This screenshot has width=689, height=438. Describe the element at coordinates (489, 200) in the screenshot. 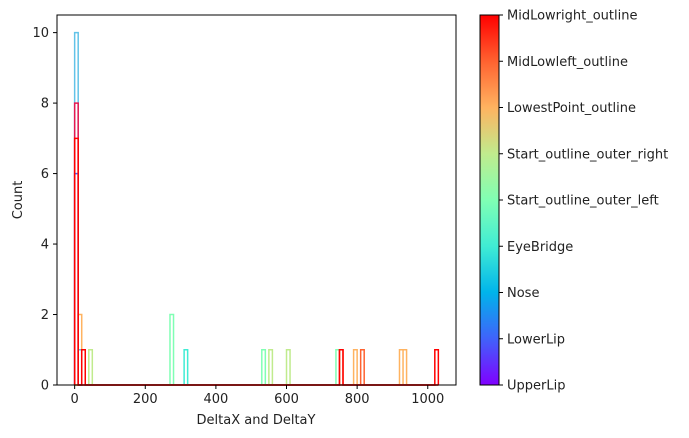

I see `colorbar` at that location.